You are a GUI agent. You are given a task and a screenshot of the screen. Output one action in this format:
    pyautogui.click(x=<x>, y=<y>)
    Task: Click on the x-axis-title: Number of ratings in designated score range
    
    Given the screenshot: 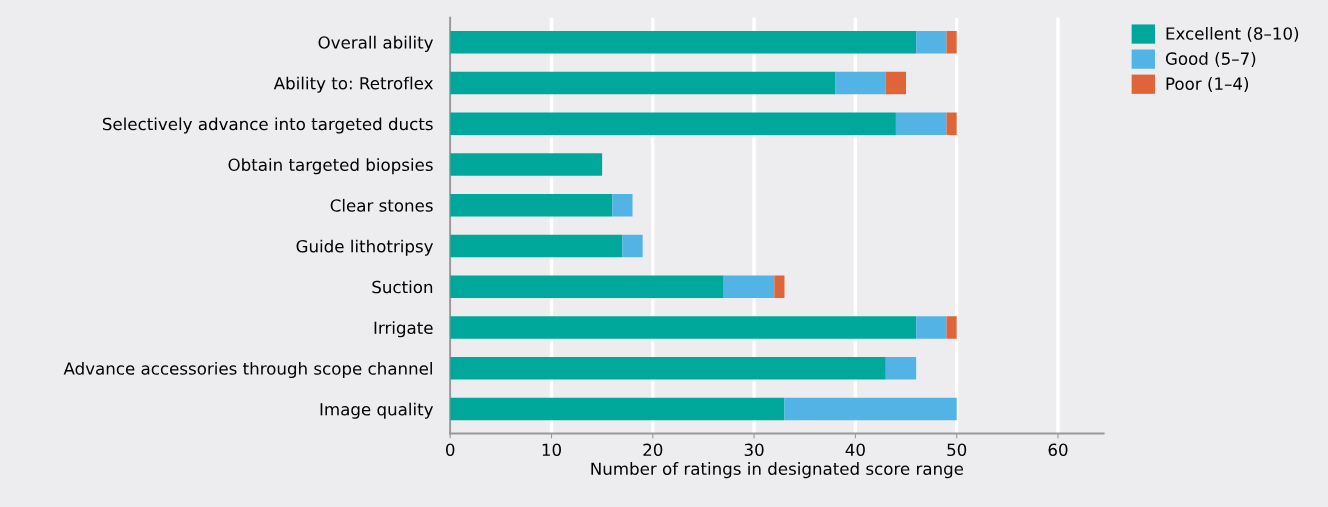 What is the action you would take?
    pyautogui.click(x=777, y=470)
    